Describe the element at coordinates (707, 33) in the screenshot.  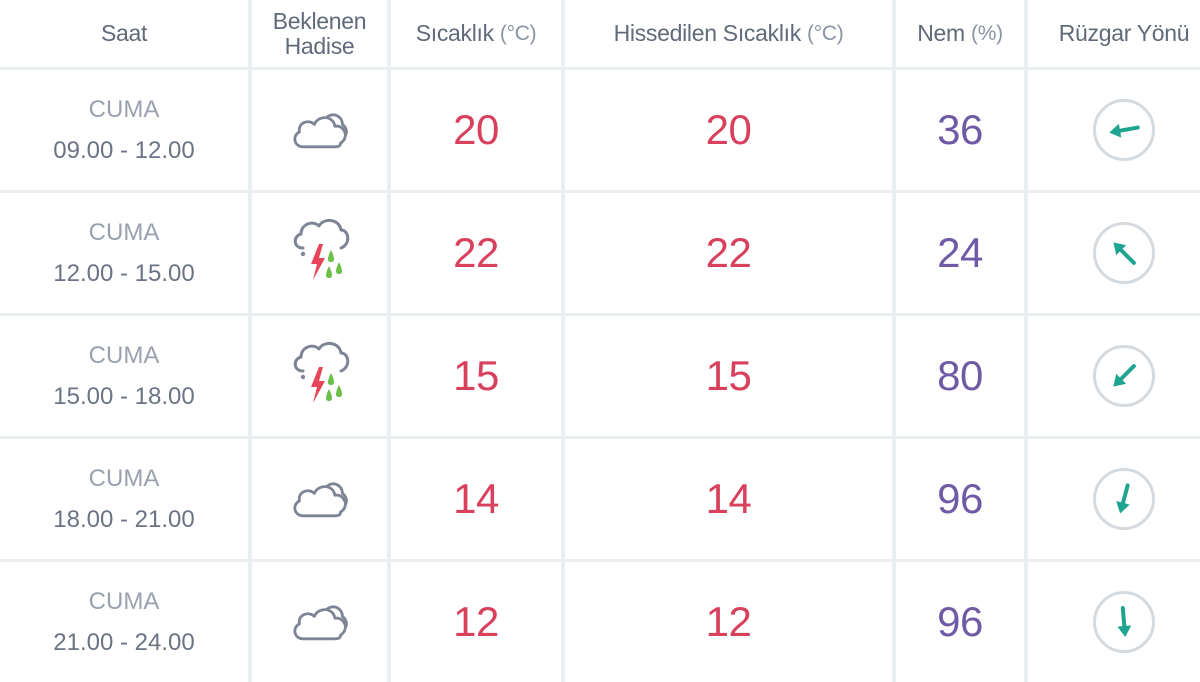
I see `header-feels-like-label: Hissedilen Sıcaklık` at that location.